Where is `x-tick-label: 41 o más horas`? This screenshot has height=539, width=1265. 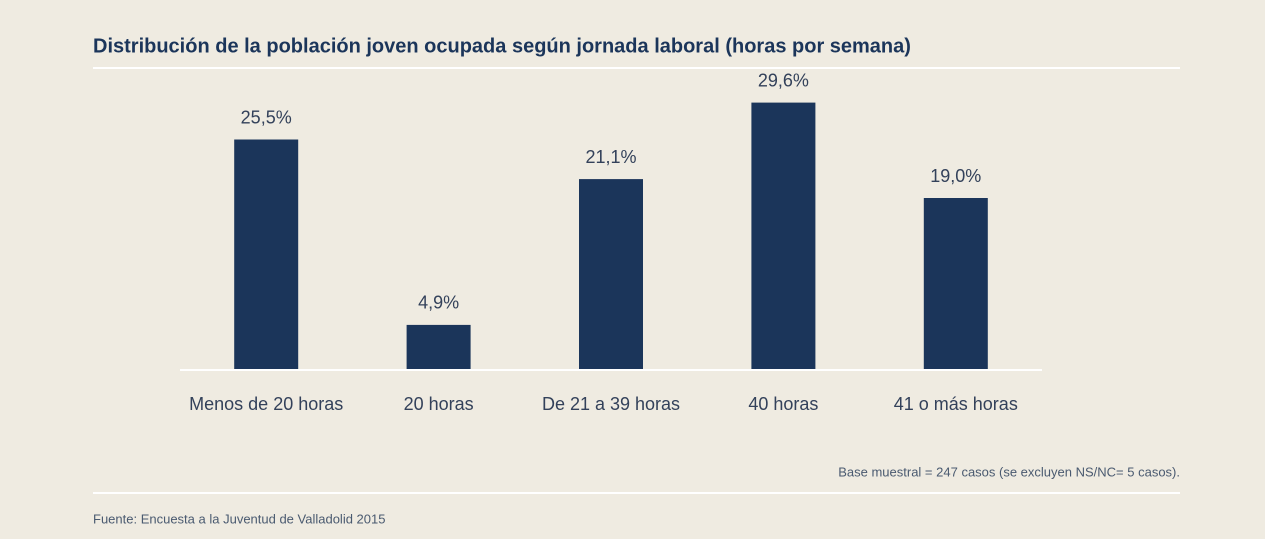
x-tick-label: 41 o más horas is located at coordinates (956, 404).